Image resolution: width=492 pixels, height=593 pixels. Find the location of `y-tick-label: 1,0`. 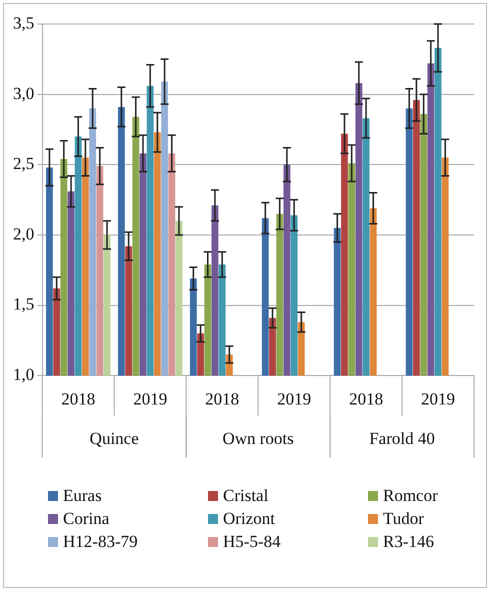

y-tick-label: 1,0 is located at coordinates (23, 374).